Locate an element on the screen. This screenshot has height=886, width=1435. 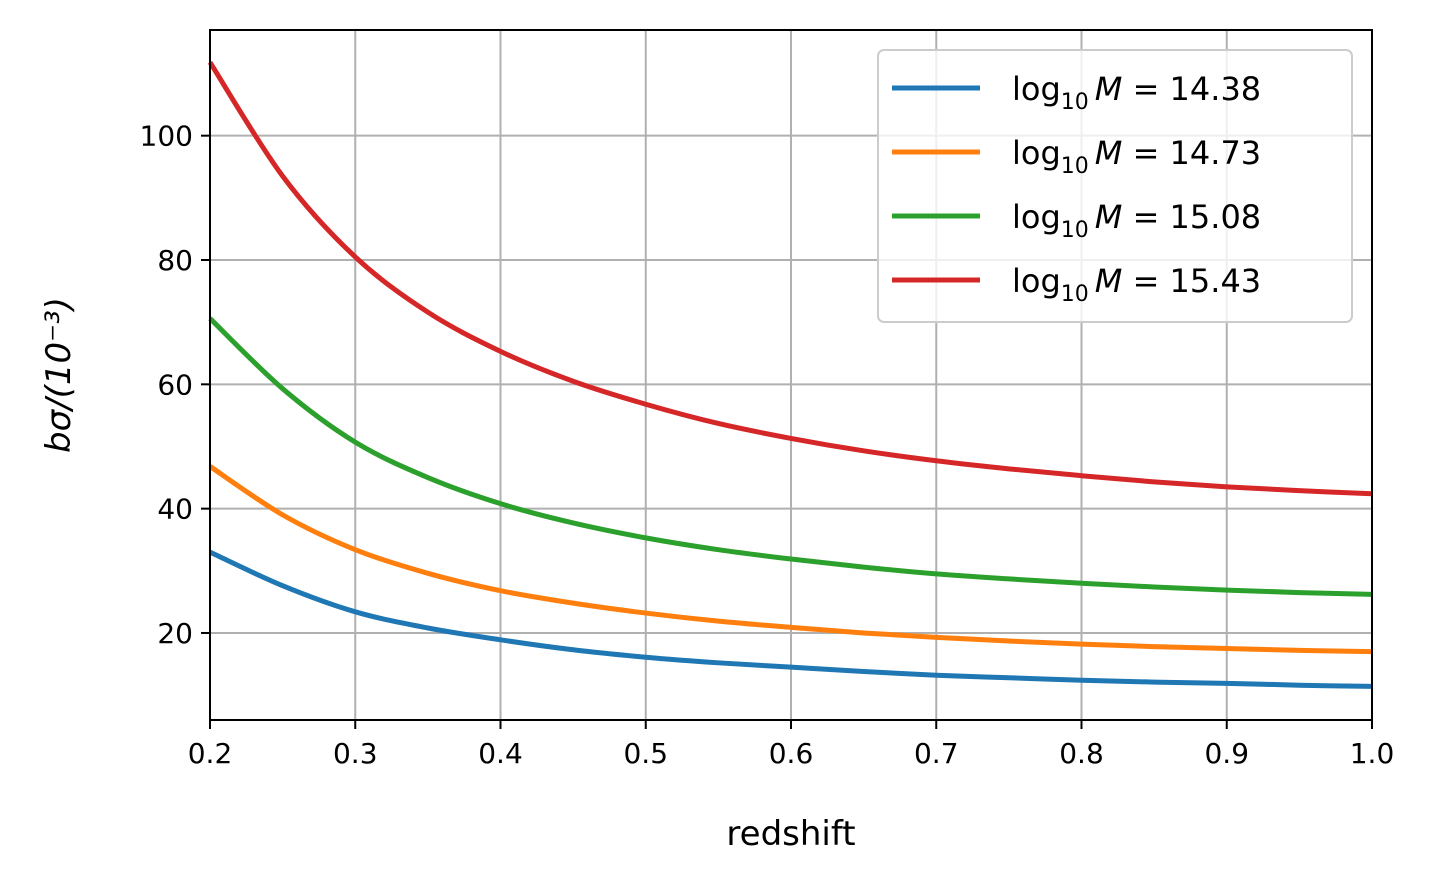
y-tick-label: 40 is located at coordinates (175, 509).